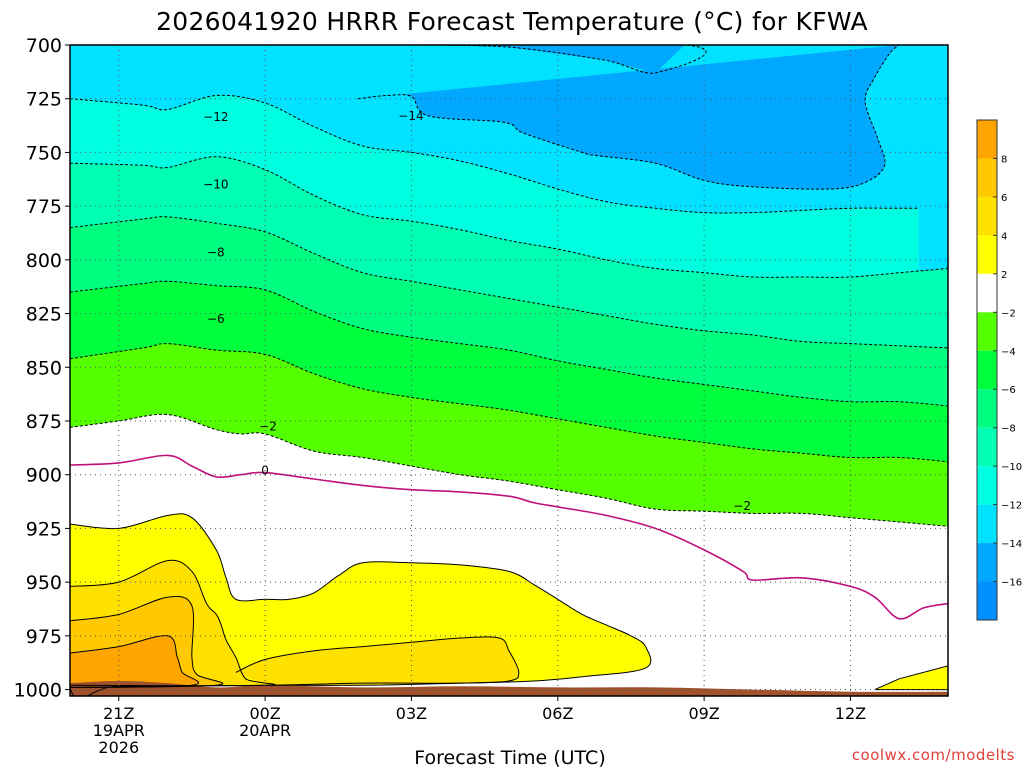 Image resolution: width=1024 pixels, height=768 pixels. Describe the element at coordinates (44, 100) in the screenshot. I see `y-tick-label: 725` at that location.